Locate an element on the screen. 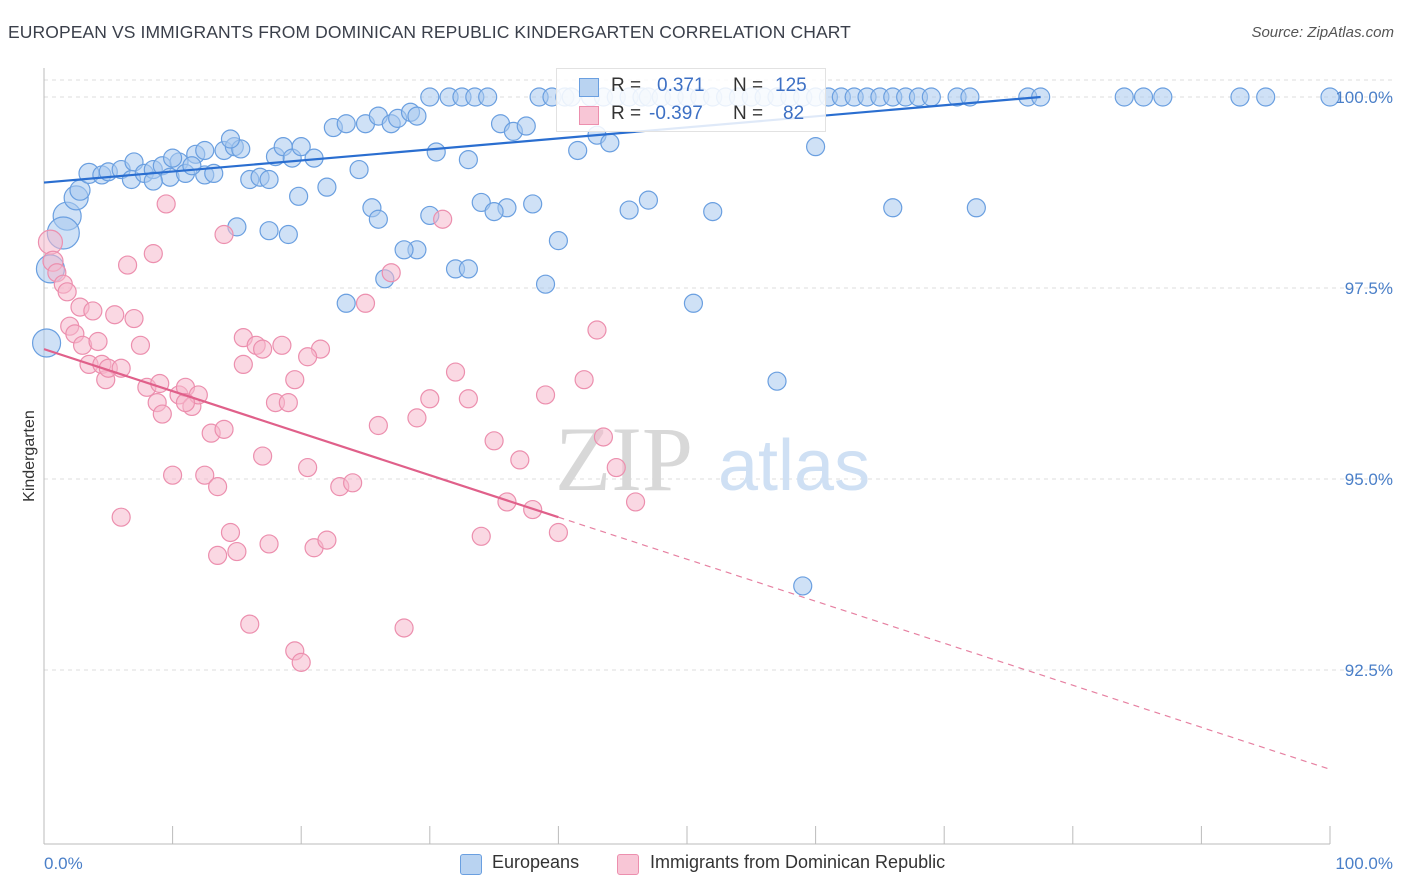  watermark-zip: ZIP is located at coordinates (624, 459).